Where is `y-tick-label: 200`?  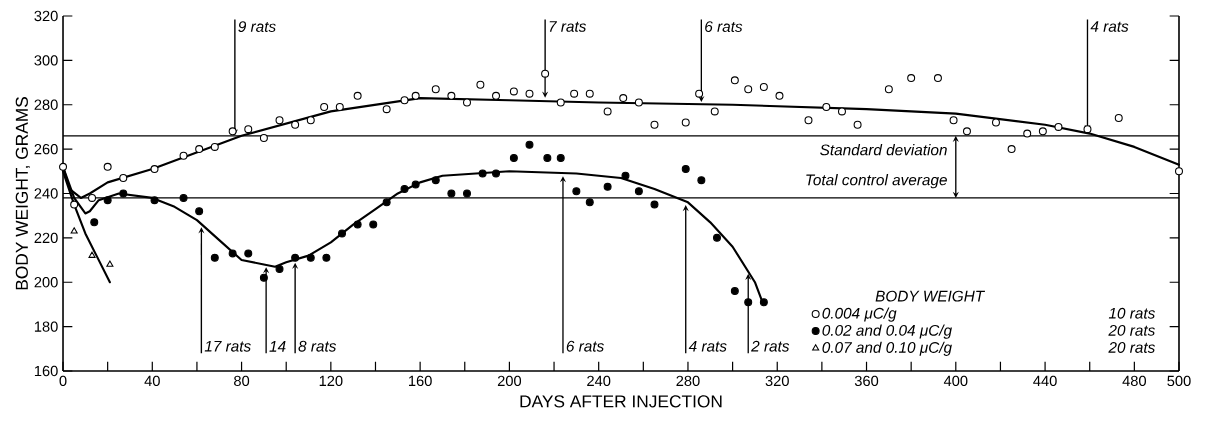 y-tick-label: 200 is located at coordinates (46, 282).